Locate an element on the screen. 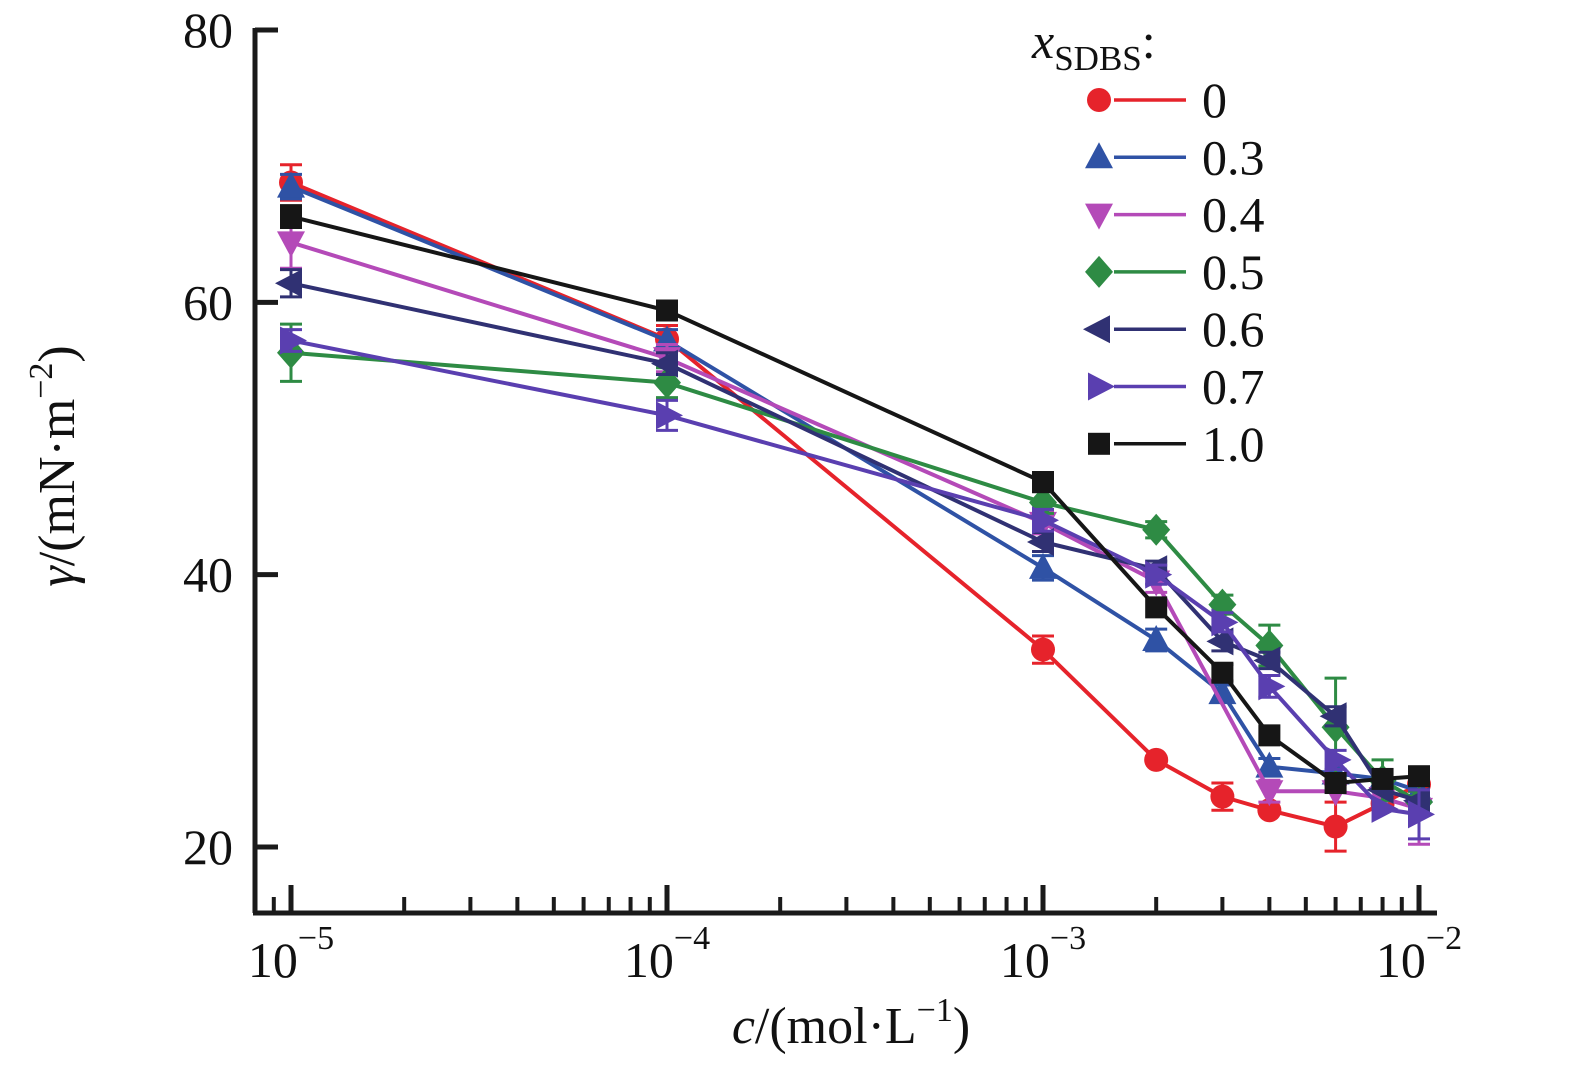 This screenshot has width=1575, height=1072. legend-entry-0: 0 is located at coordinates (1157, 100).